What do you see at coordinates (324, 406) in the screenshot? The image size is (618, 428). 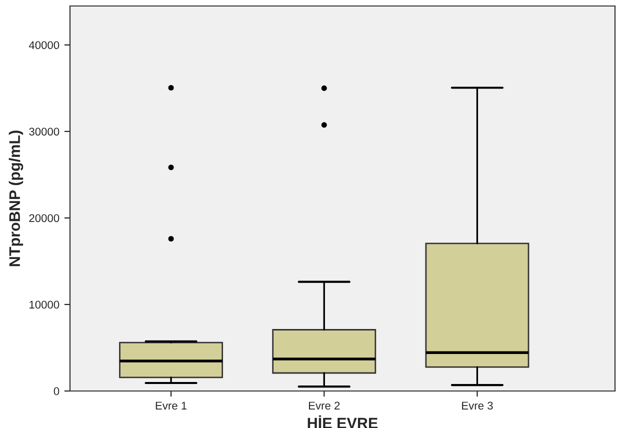 I see `x-tick-label: Evre 2` at bounding box center [324, 406].